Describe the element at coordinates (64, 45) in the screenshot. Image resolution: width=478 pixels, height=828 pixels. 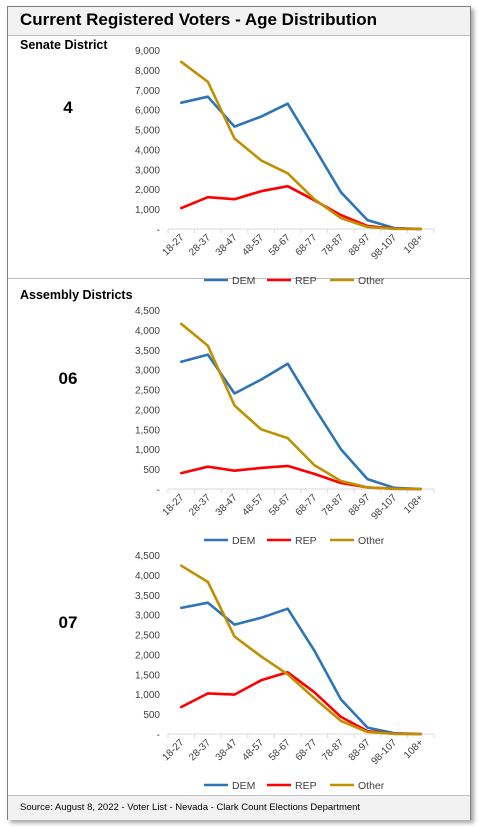
I see `senate-district-label: Senate District` at that location.